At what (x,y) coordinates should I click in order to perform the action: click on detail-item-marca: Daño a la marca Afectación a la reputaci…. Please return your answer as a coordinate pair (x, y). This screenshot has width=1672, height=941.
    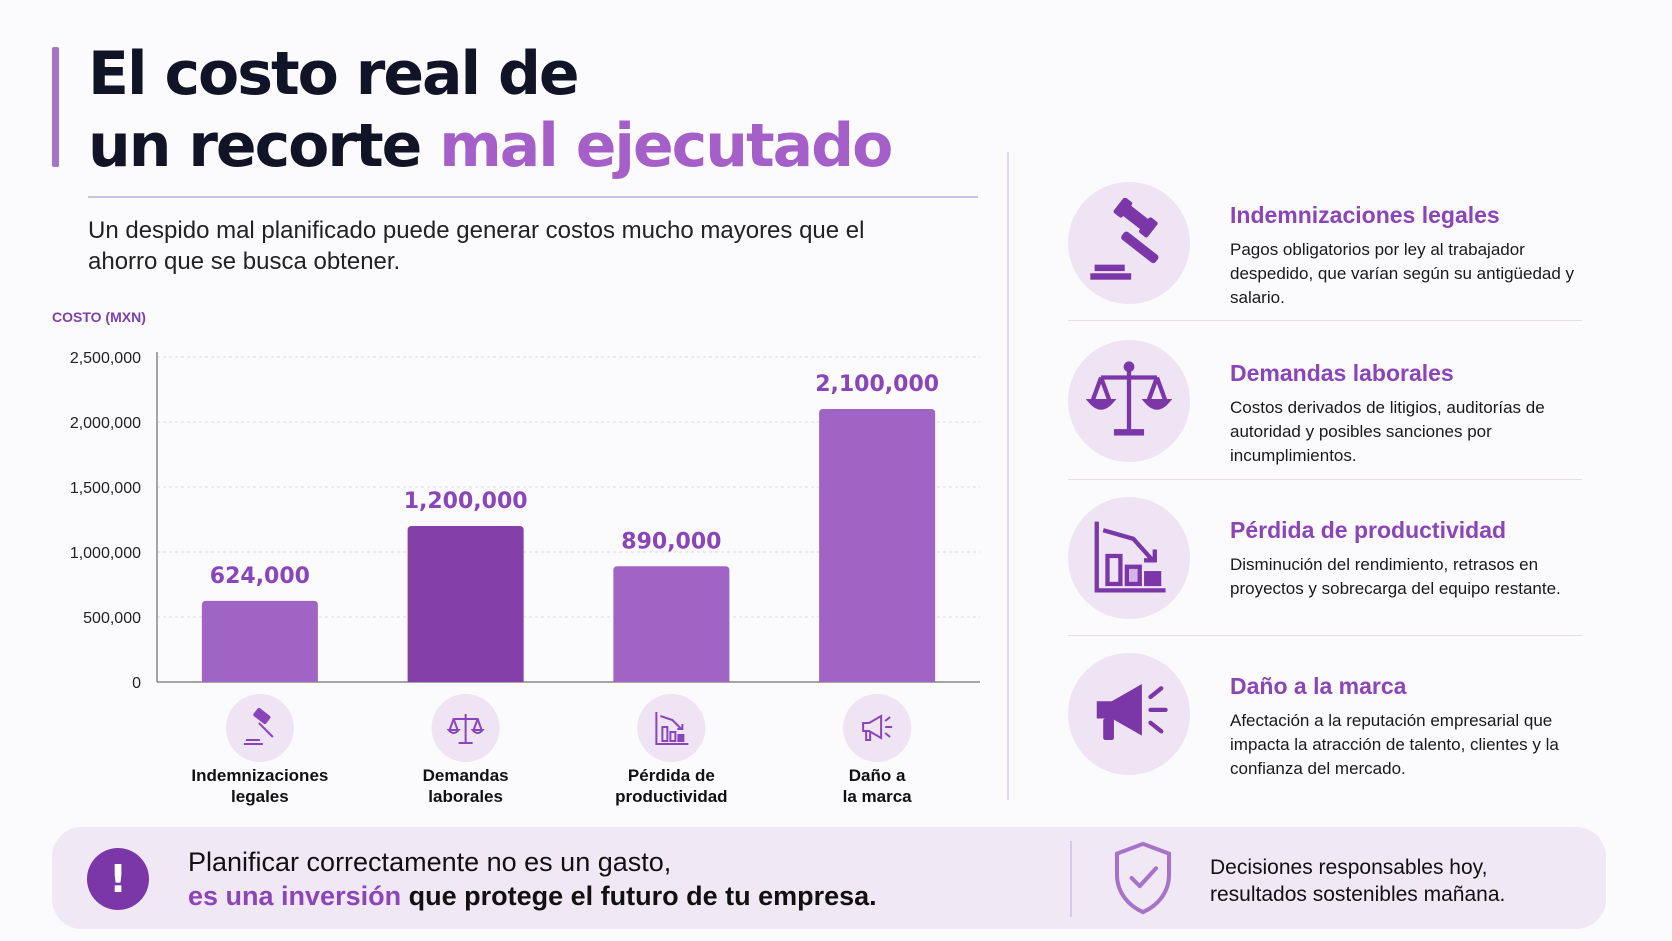
    Looking at the image, I should click on (1328, 723).